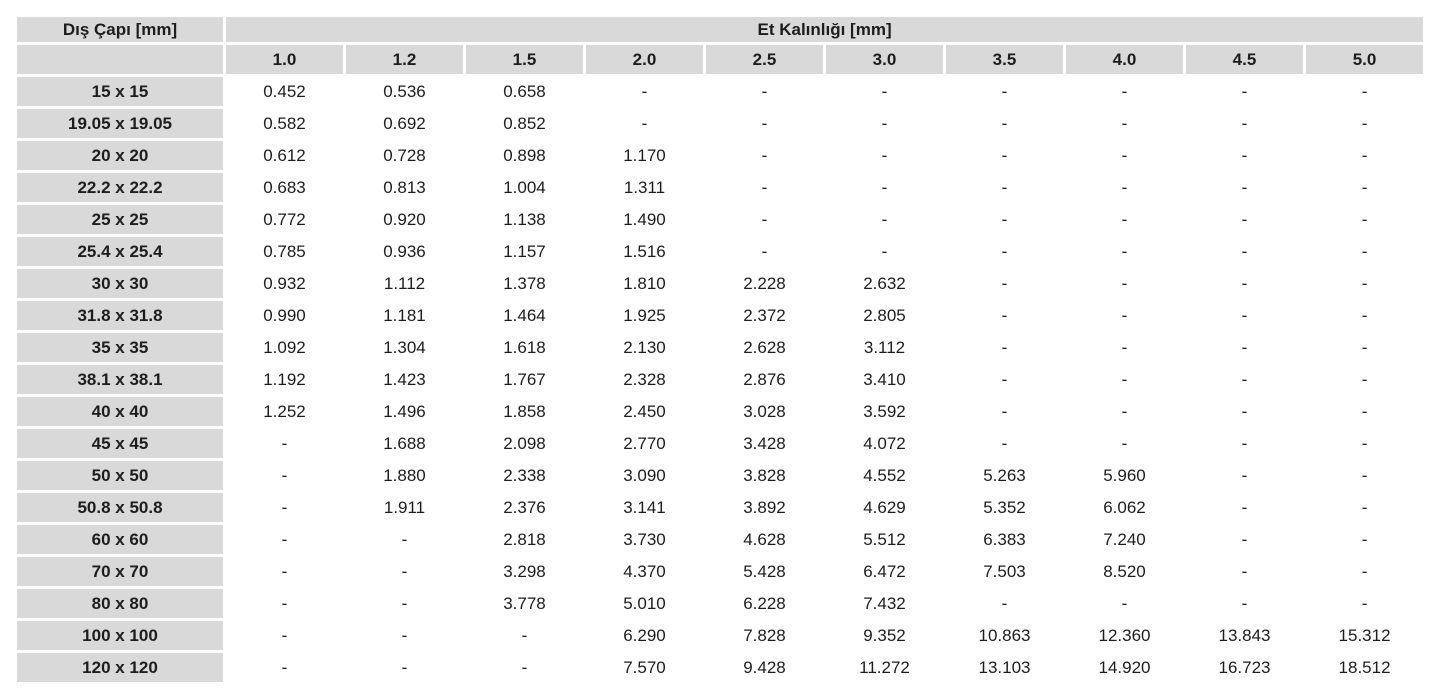 This screenshot has width=1433, height=699. What do you see at coordinates (644, 539) in the screenshot?
I see `weight-cell: 3.730` at bounding box center [644, 539].